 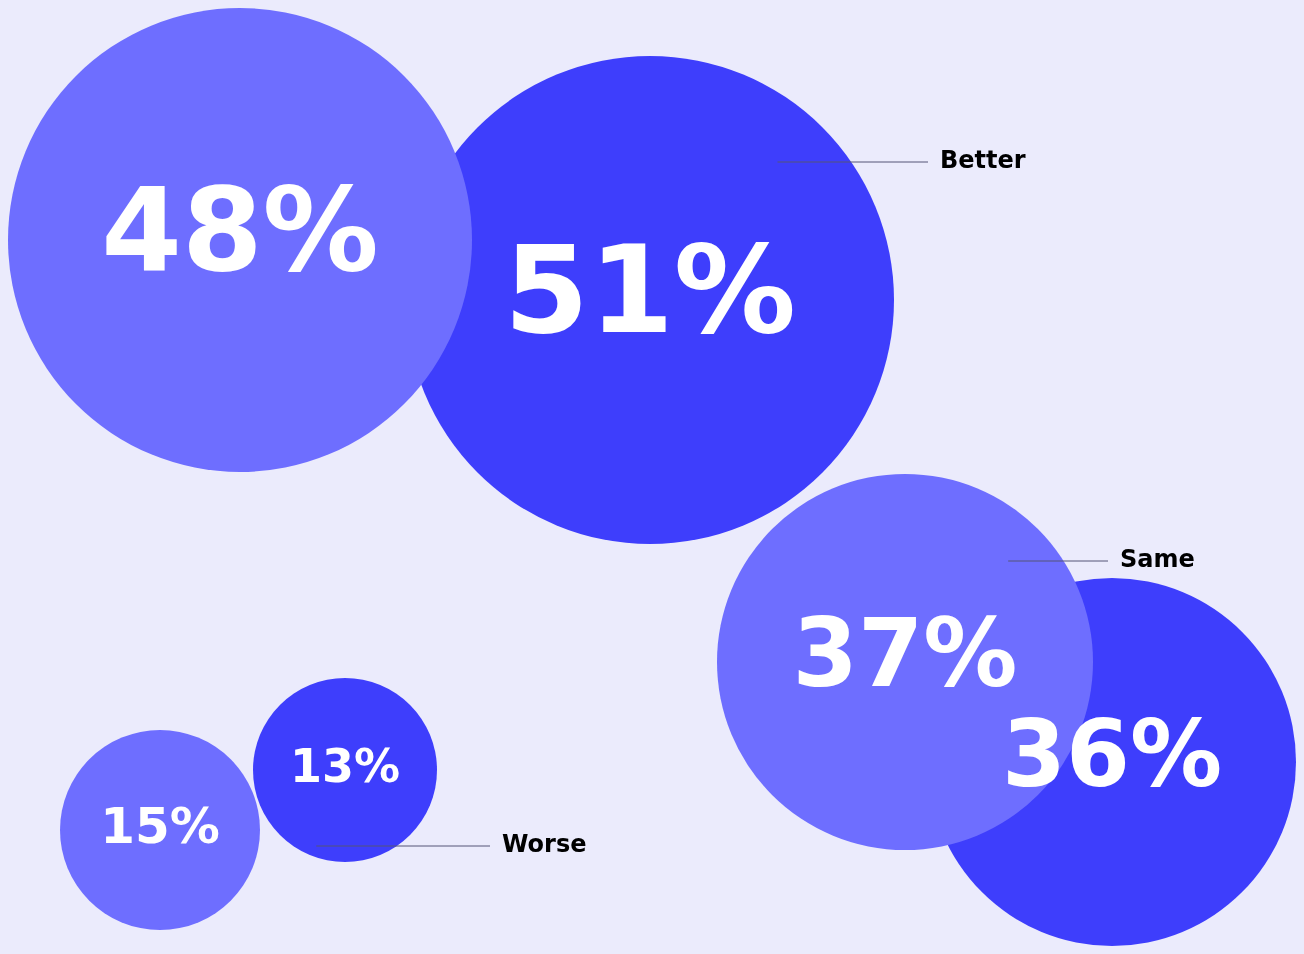 I want to click on data-label: 13%, so click(x=345, y=765).